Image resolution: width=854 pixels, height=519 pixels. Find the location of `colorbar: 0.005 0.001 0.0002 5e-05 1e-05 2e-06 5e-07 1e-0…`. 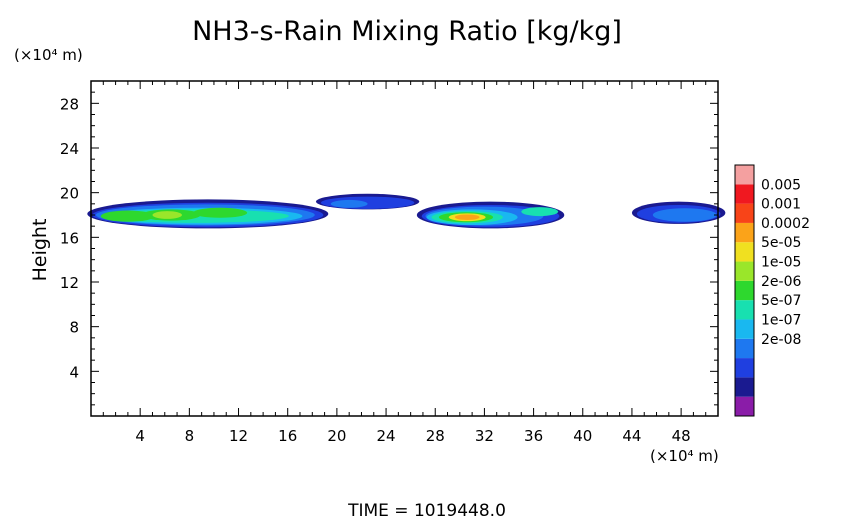

colorbar: 0.005 0.001 0.0002 5e-05 1e-05 2e-06 5e-07 1e-0… is located at coordinates (772, 290).